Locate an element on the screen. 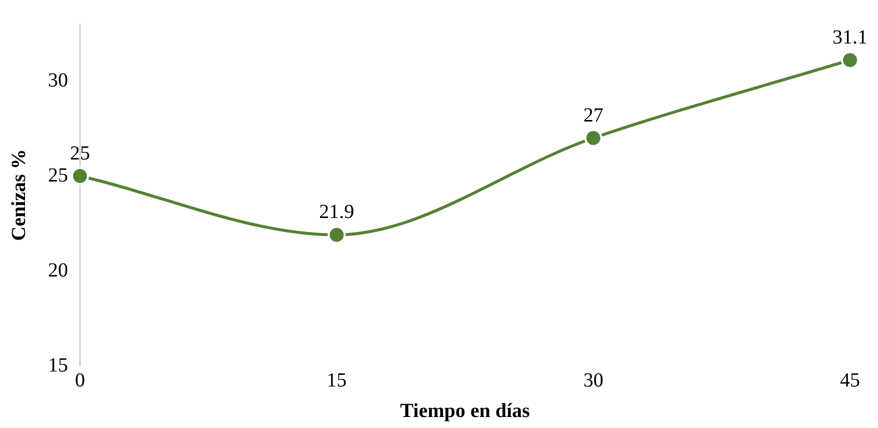 Image resolution: width=878 pixels, height=428 pixels. data-label: 21.9 is located at coordinates (336, 212).